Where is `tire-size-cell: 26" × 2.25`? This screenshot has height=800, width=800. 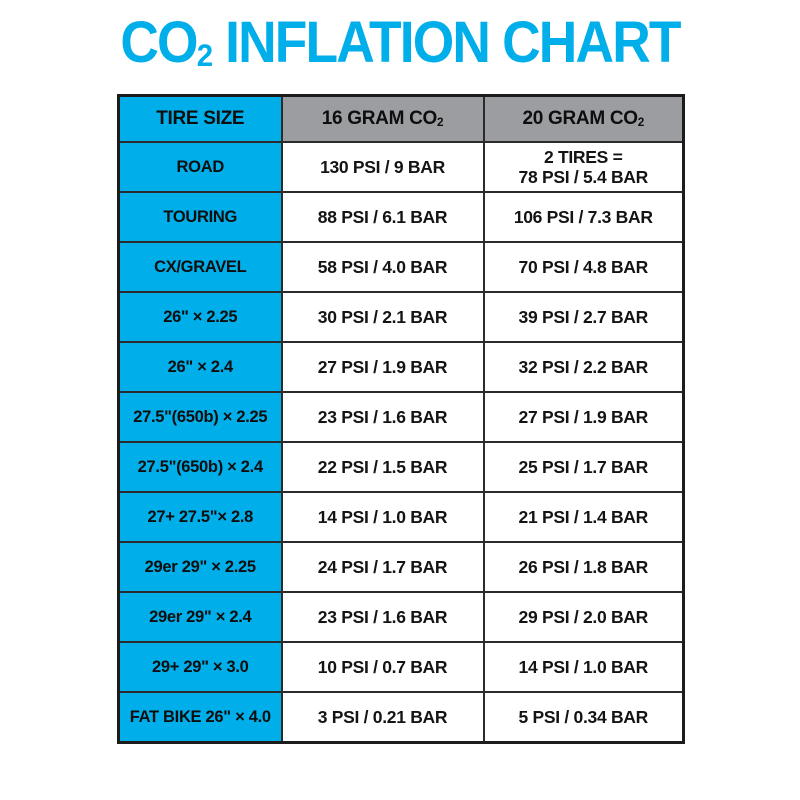 tire-size-cell: 26" × 2.25 is located at coordinates (200, 317).